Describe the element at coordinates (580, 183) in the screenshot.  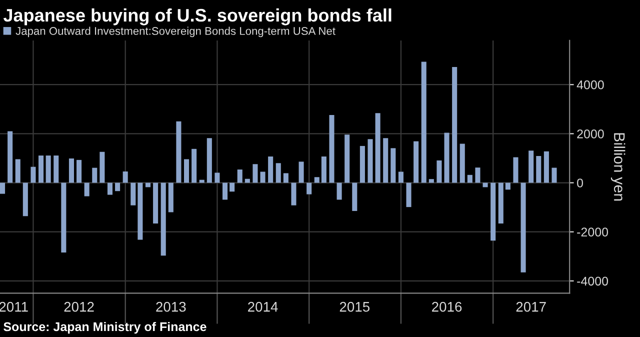
I see `y-tick-label: 0` at that location.